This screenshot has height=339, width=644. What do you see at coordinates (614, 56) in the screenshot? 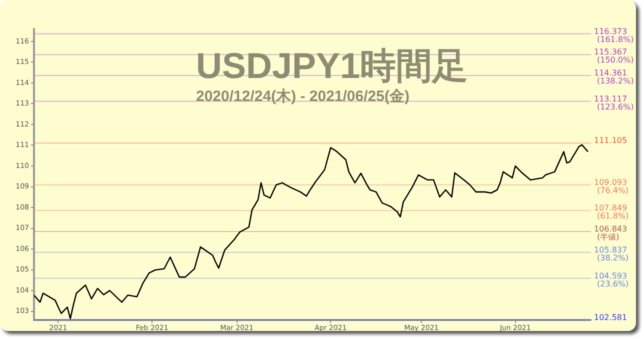
I see `ref-line-label: 115.367 (150.0%)` at bounding box center [614, 56].